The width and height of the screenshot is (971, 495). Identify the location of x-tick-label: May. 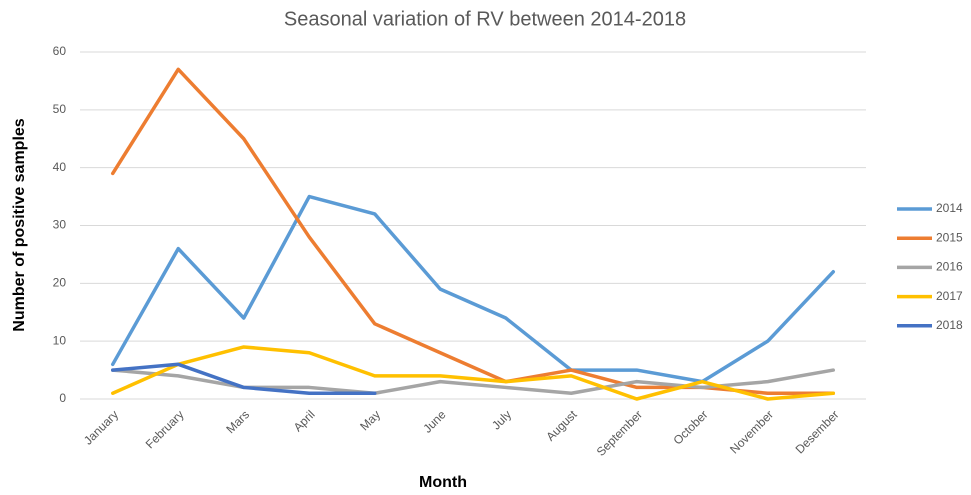
(370, 420).